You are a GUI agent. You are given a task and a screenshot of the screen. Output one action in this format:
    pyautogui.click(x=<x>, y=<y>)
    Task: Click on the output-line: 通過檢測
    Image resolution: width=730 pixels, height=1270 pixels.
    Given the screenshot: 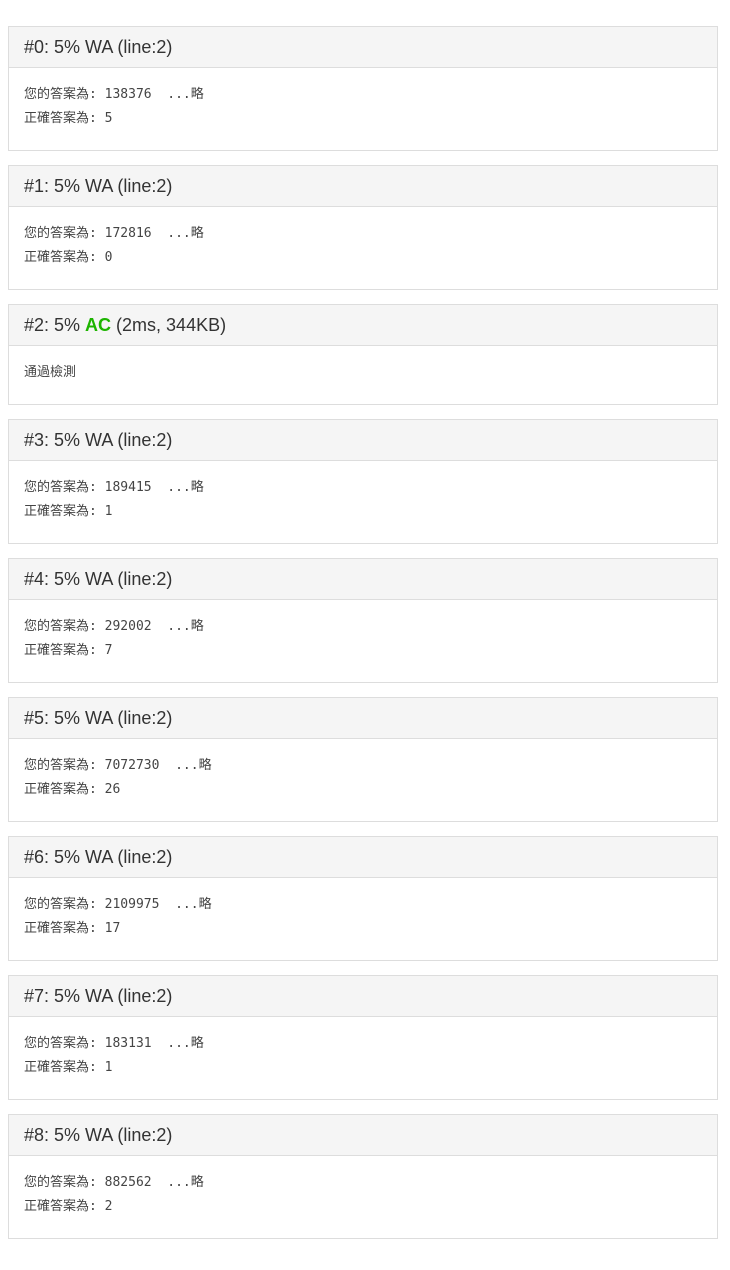 What is the action you would take?
    pyautogui.click(x=50, y=372)
    